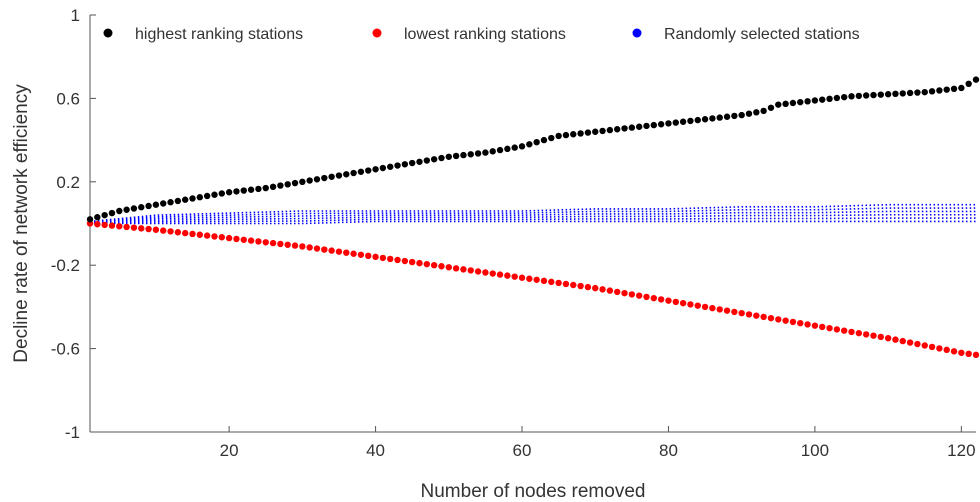 This screenshot has width=980, height=502. I want to click on y-tick-label: 1, so click(75, 15).